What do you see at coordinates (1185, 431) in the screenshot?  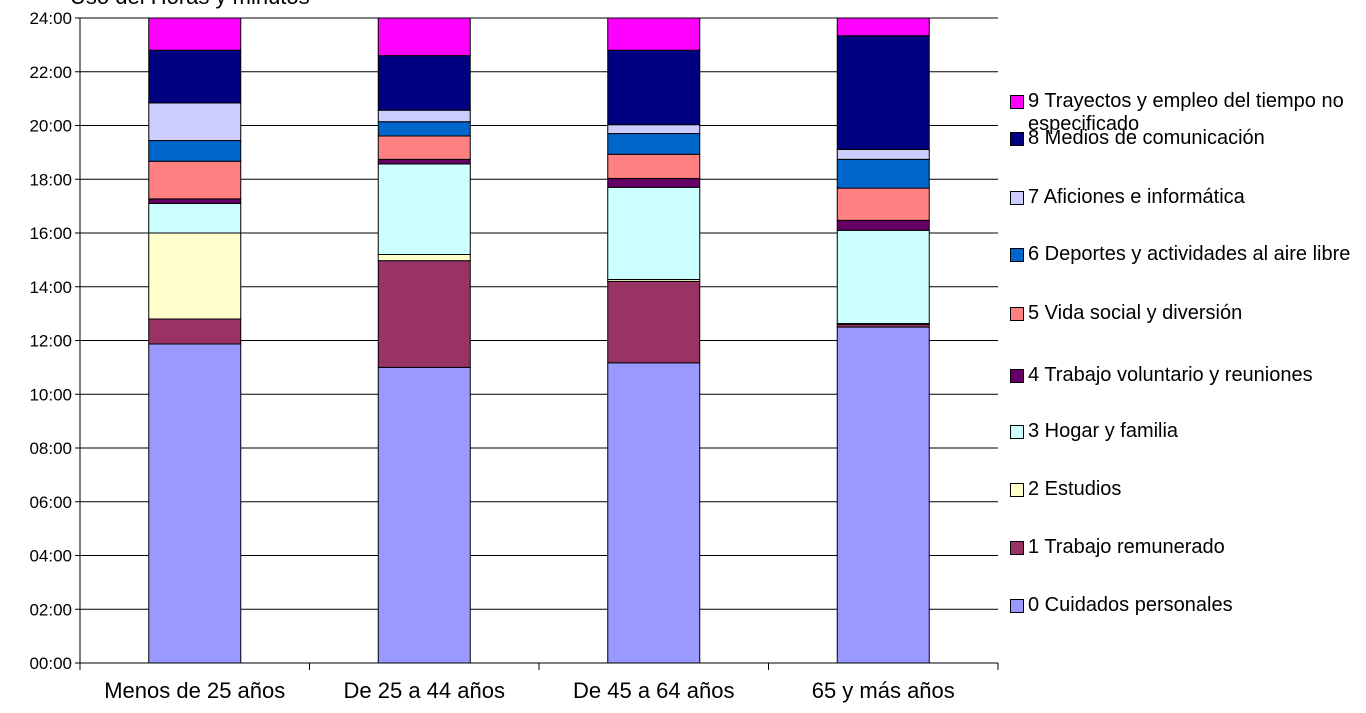 I see `legend-item-3: 3 Hogar y familia` at bounding box center [1185, 431].